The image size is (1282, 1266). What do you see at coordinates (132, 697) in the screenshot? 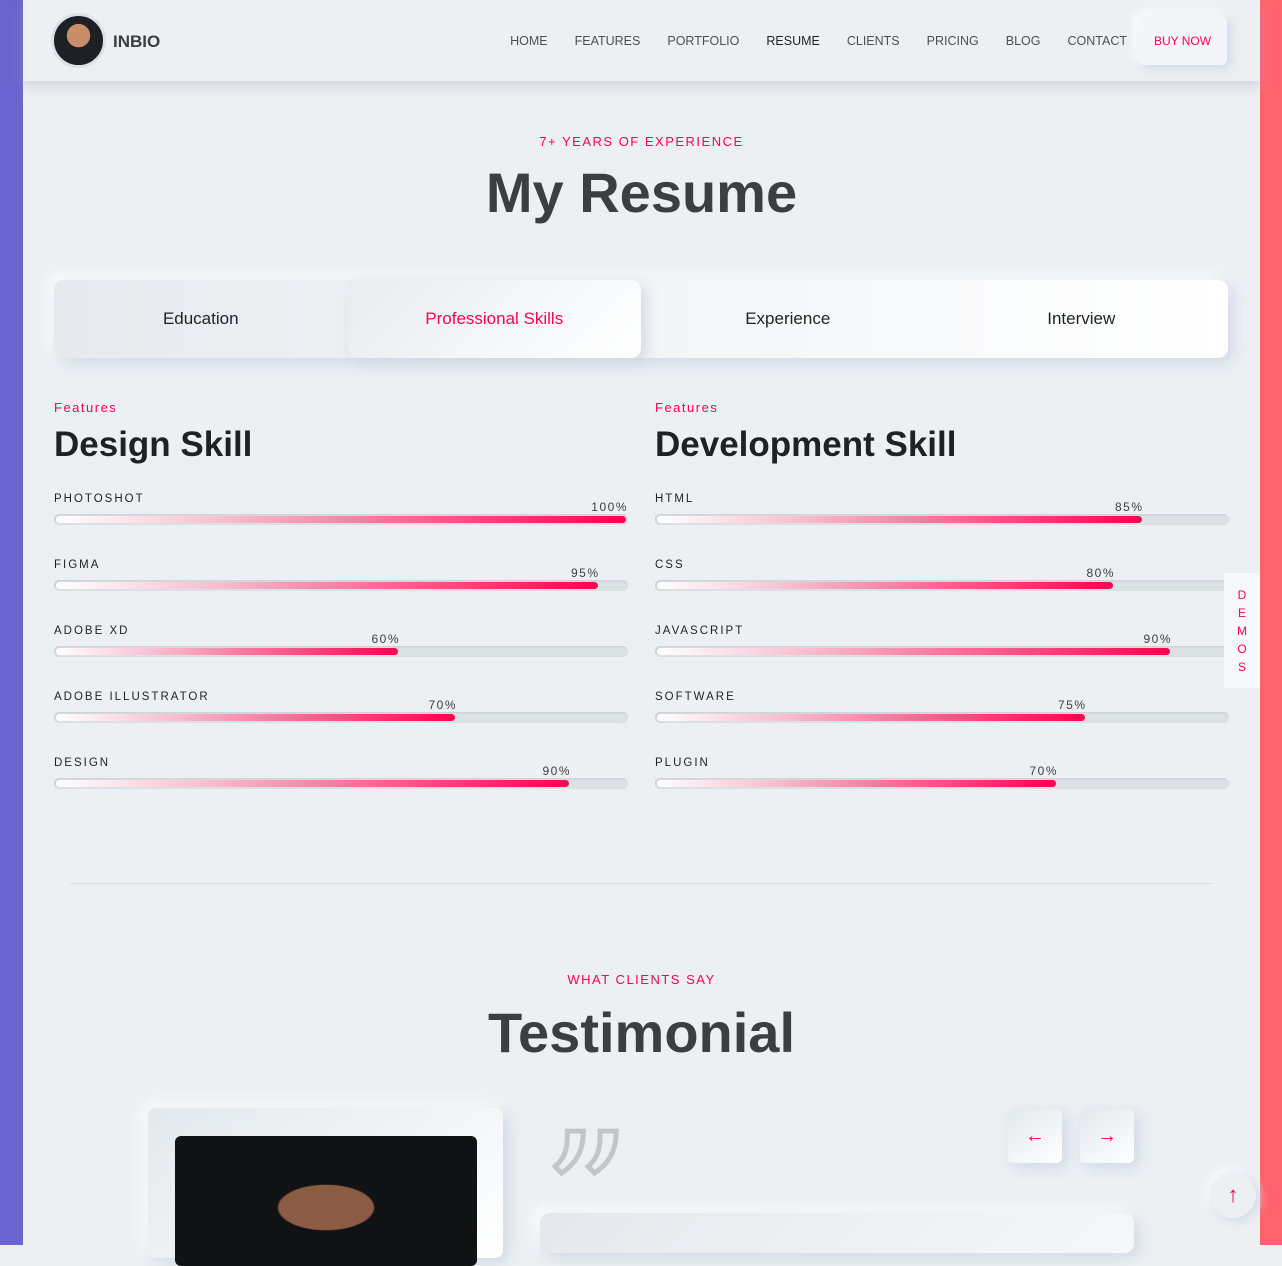
I see `skill-name: ADOBE ILLUSTRATOR` at bounding box center [132, 697].